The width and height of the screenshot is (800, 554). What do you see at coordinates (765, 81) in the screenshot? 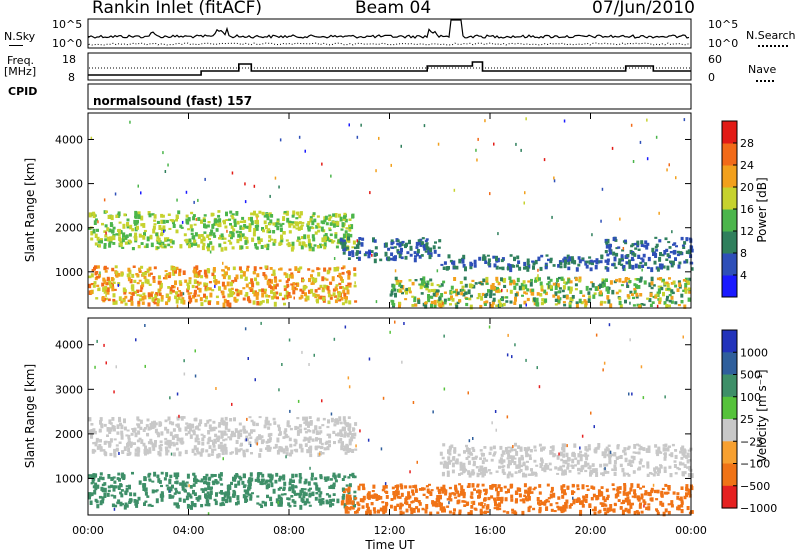
I see `nave-dotted-key` at bounding box center [765, 81].